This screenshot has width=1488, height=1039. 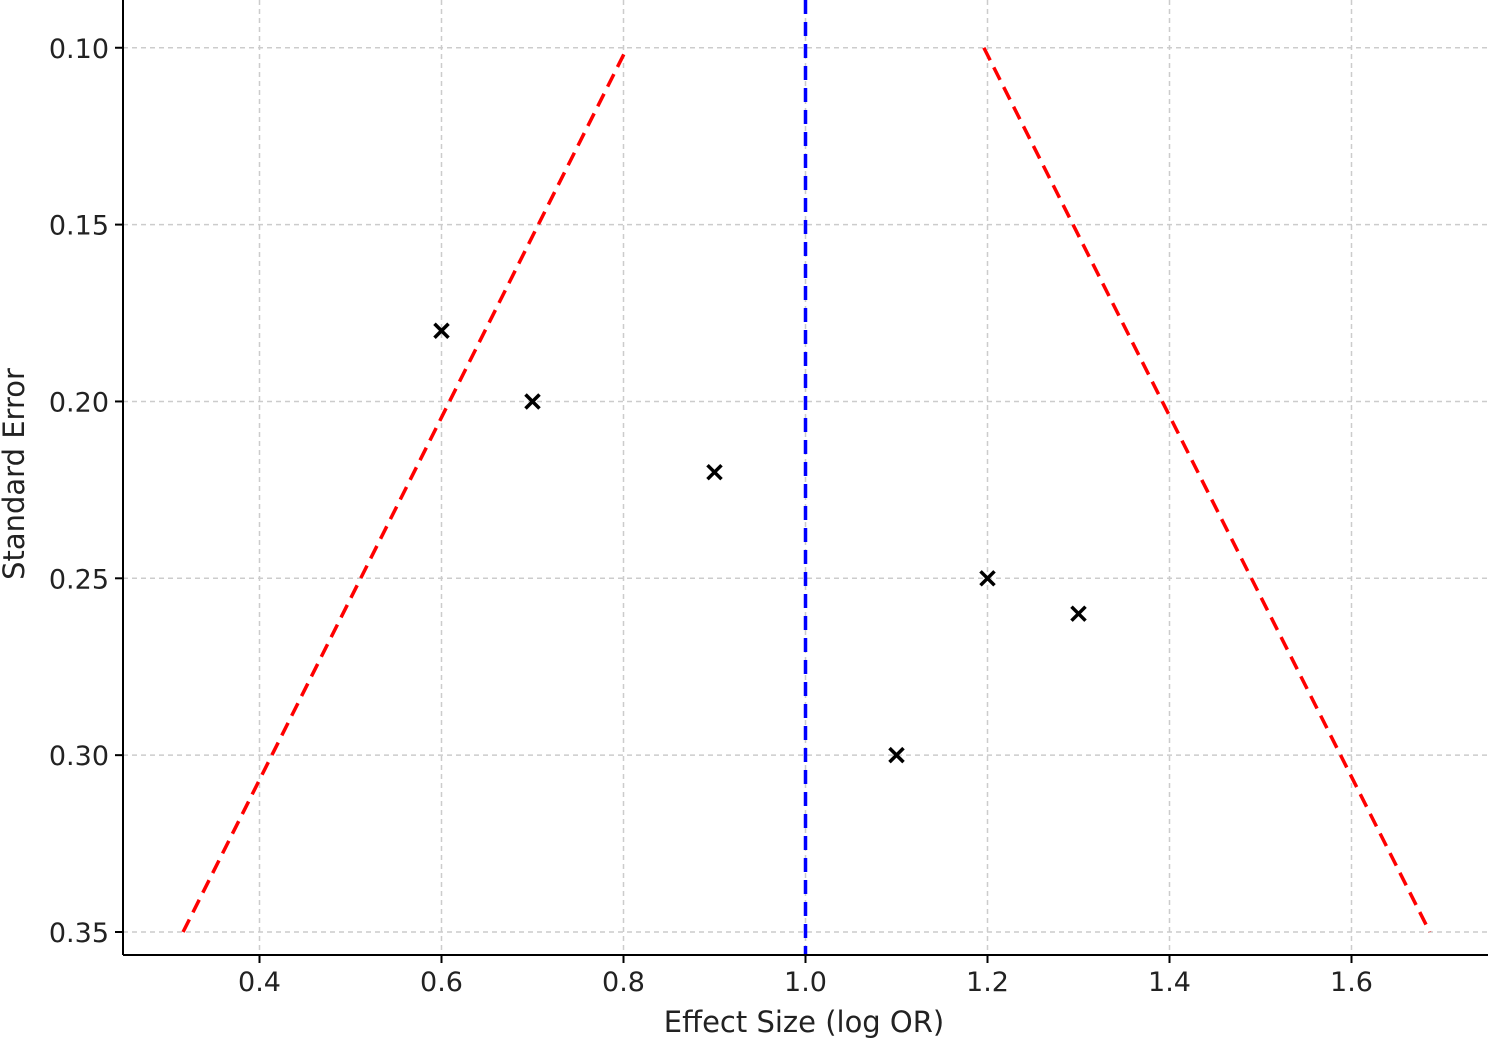 What do you see at coordinates (804, 1022) in the screenshot?
I see `x-axis-title: Effect Size (log OR)` at bounding box center [804, 1022].